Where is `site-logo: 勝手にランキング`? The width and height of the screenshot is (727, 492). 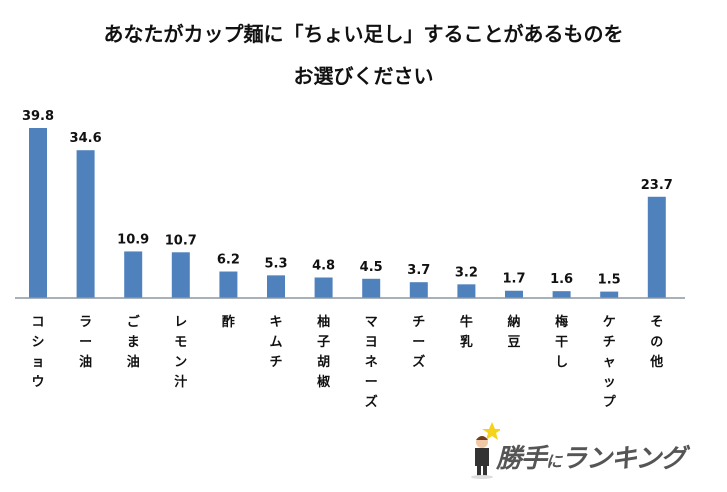
site-logo: 勝手にランキング is located at coordinates (580, 450).